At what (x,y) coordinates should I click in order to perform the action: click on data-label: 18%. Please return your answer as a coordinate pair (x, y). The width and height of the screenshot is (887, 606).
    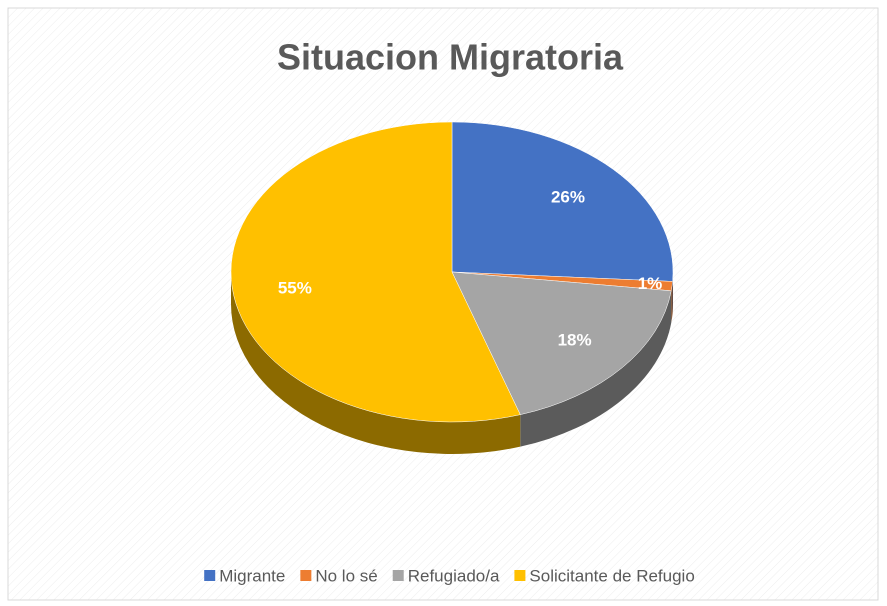
    Looking at the image, I should click on (575, 339).